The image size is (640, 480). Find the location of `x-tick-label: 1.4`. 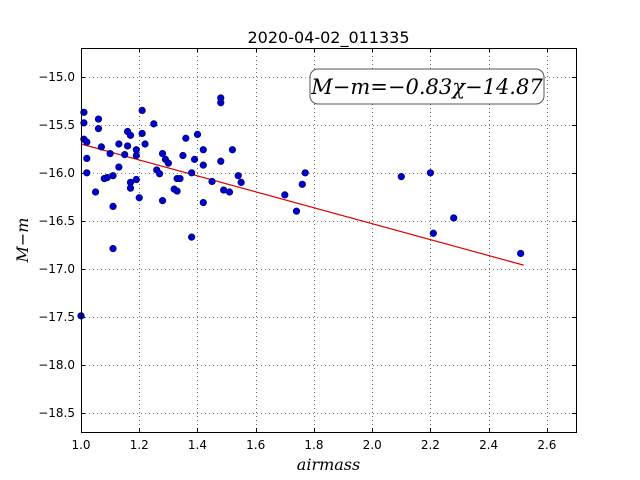

x-tick-label: 1.4 is located at coordinates (197, 445).